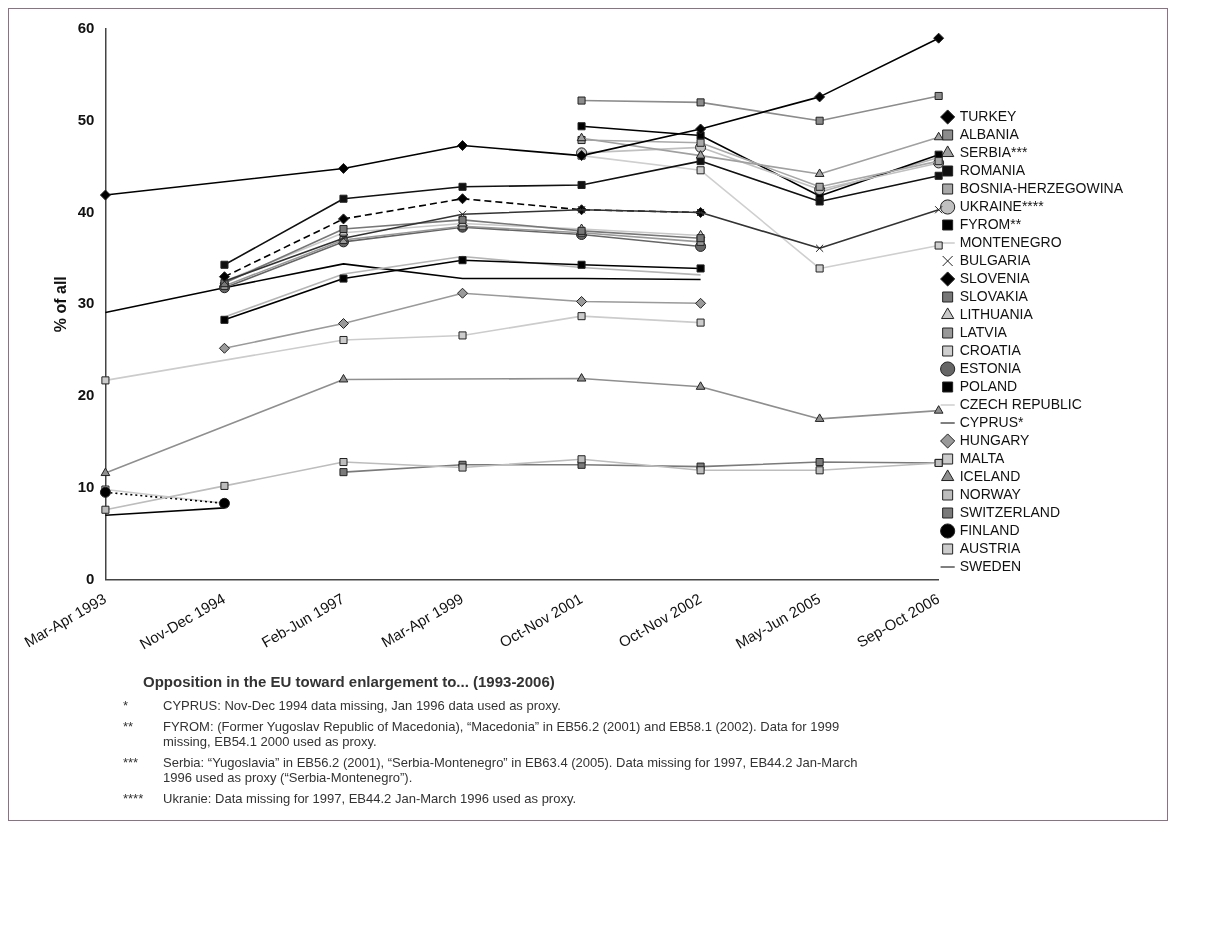 The height and width of the screenshot is (949, 1207). I want to click on legend-label: SLOVENIA, so click(995, 277).